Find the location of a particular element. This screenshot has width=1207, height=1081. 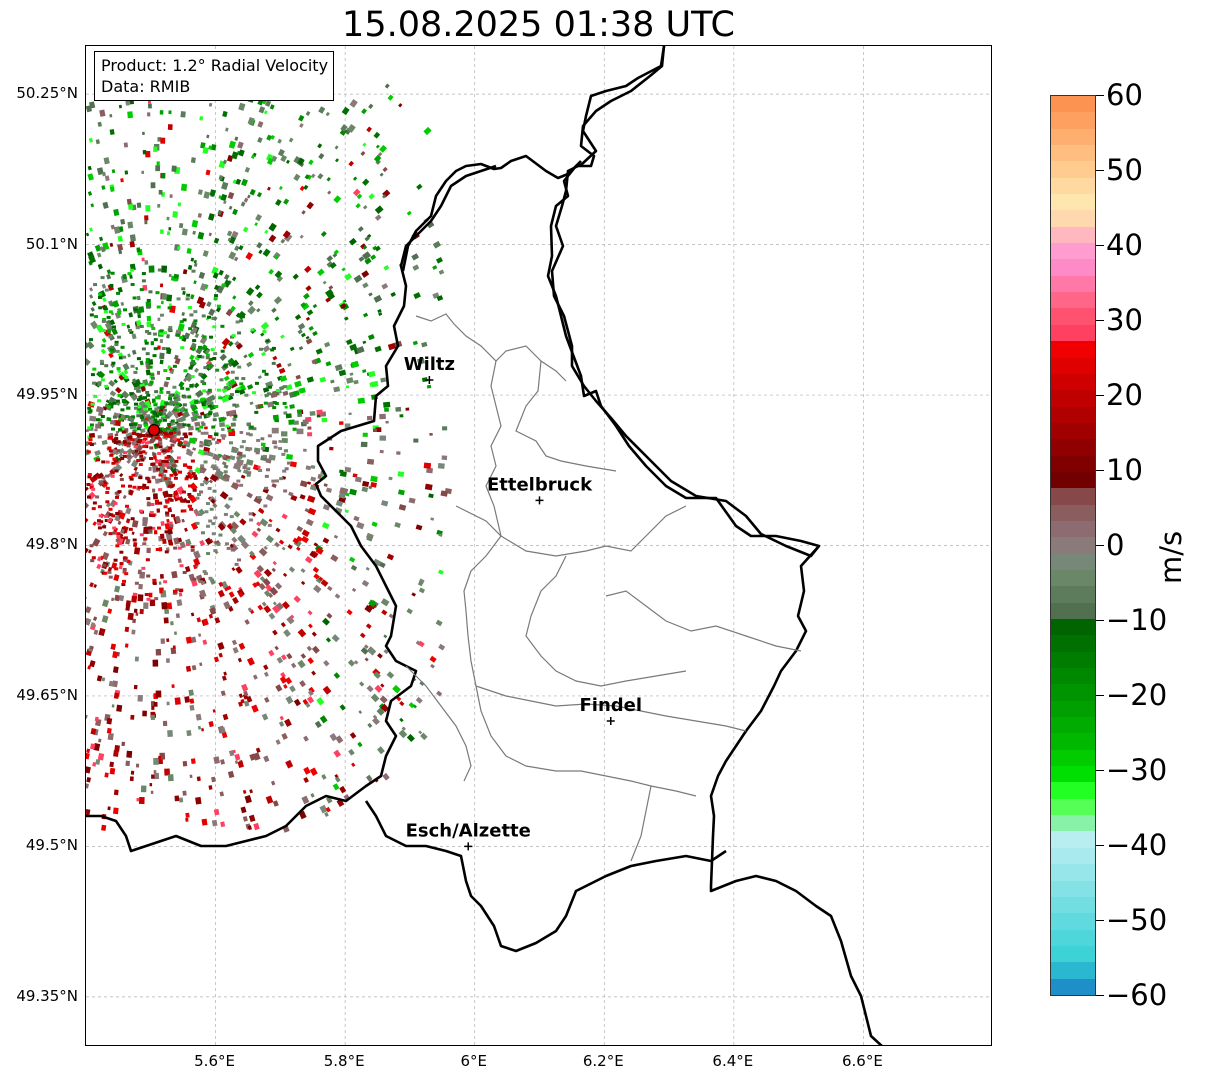

data-source-label: Data: RMIB is located at coordinates (146, 86).